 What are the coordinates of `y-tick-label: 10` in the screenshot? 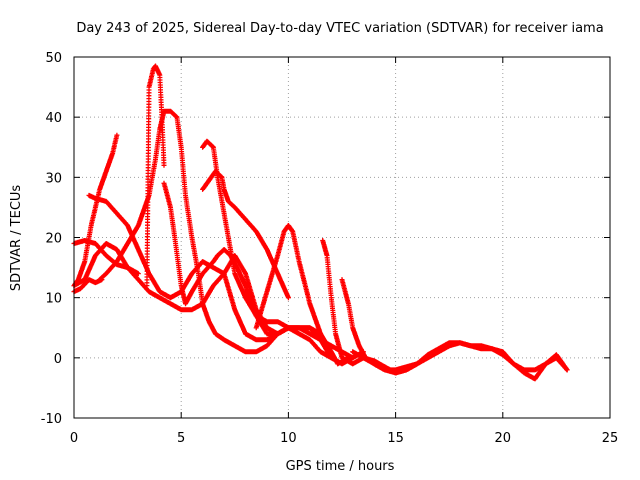 It's located at (53, 299).